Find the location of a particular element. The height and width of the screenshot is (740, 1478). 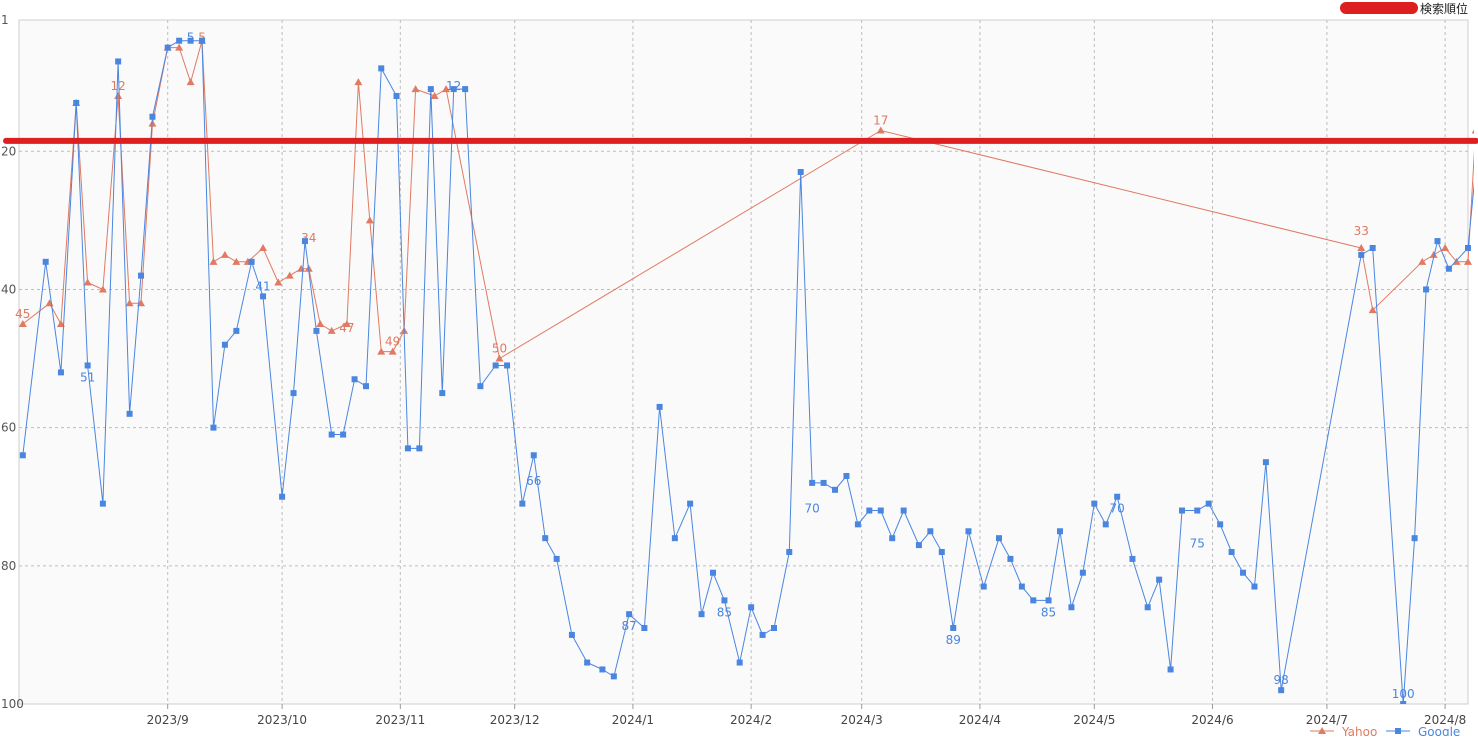

y-tick-label: 20 is located at coordinates (8, 151).